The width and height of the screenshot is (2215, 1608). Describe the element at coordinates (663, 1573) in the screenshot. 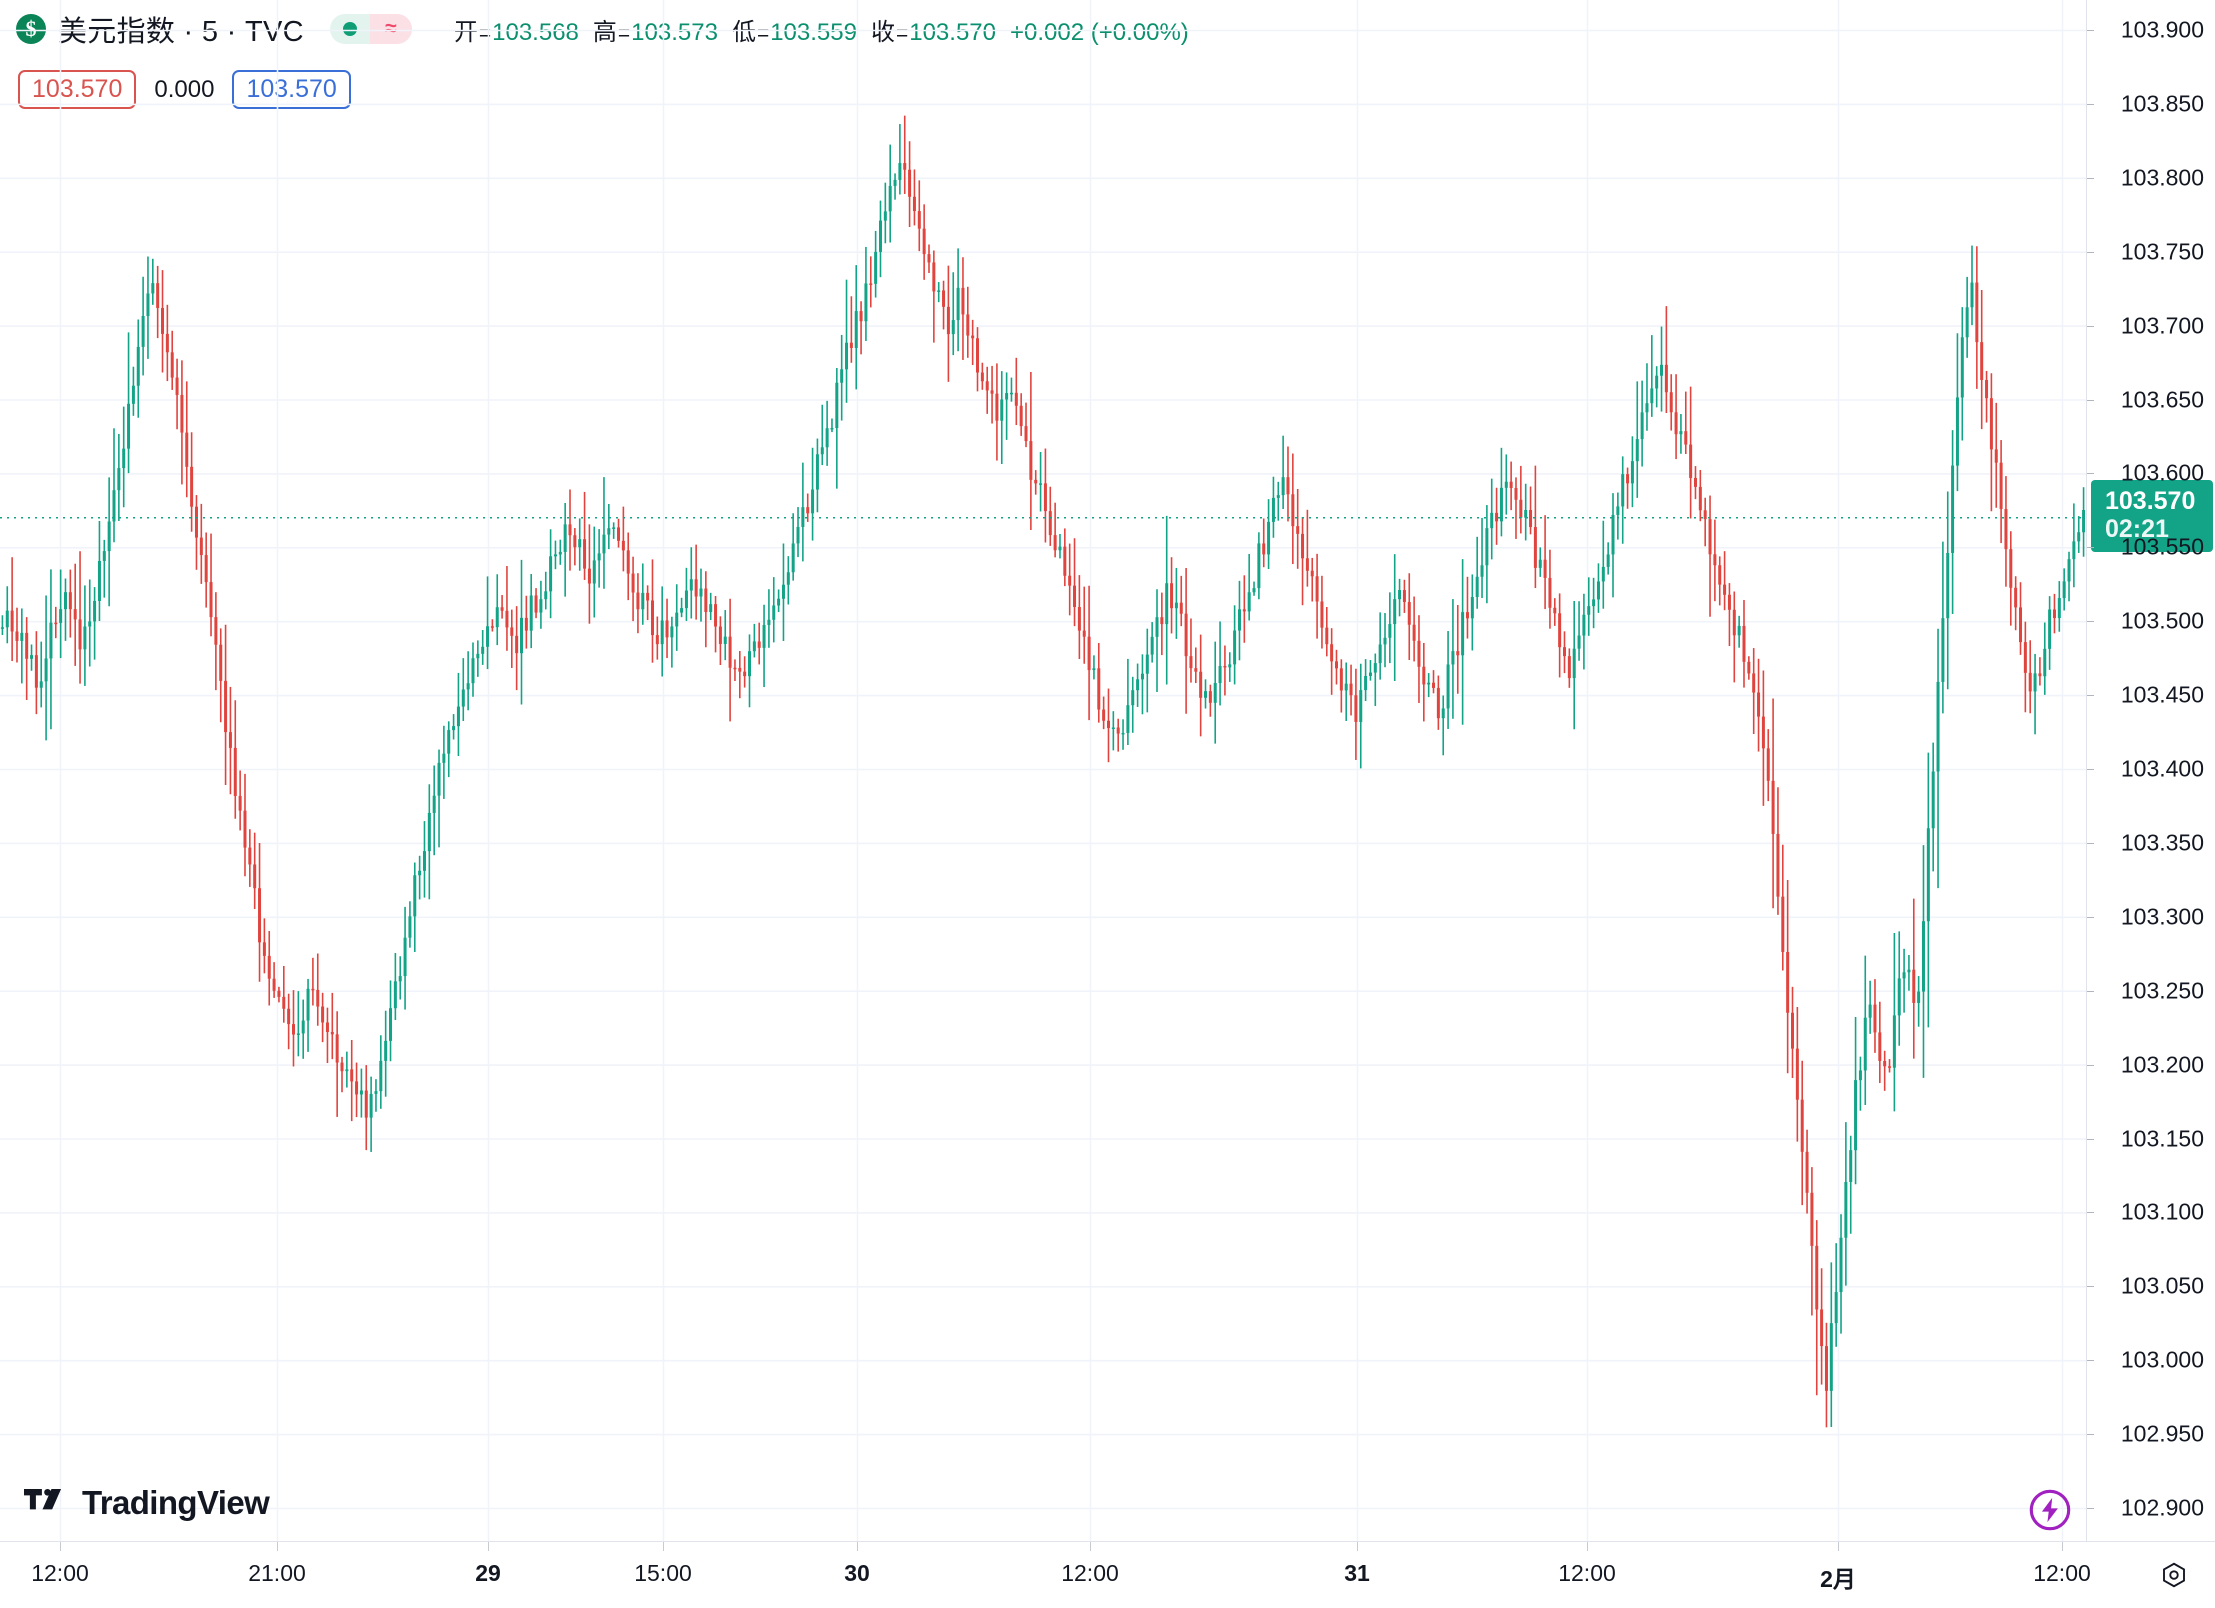

I see `time-axis-label: 15:00` at that location.